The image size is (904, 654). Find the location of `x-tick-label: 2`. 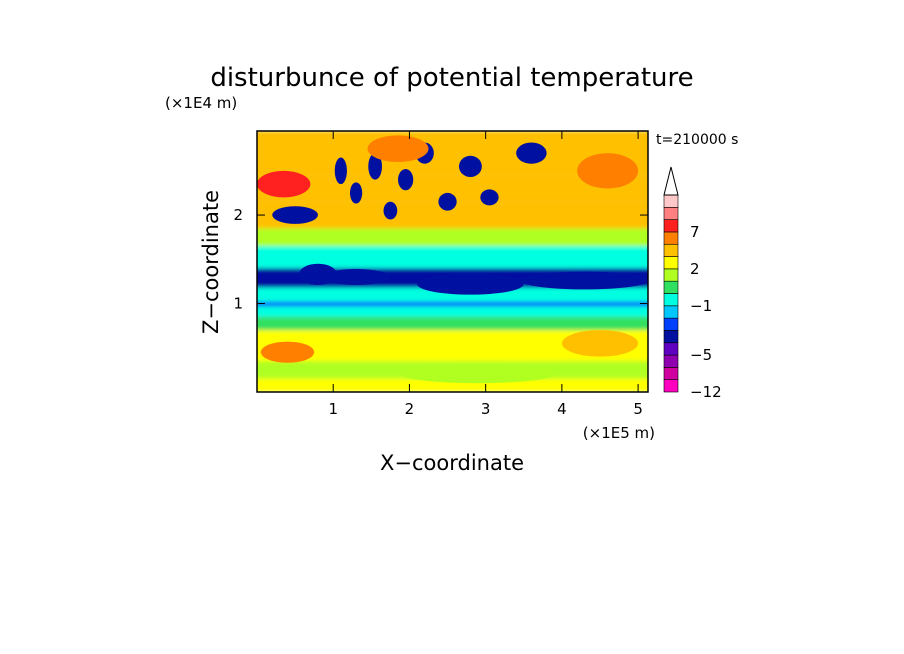

x-tick-label: 2 is located at coordinates (410, 409).